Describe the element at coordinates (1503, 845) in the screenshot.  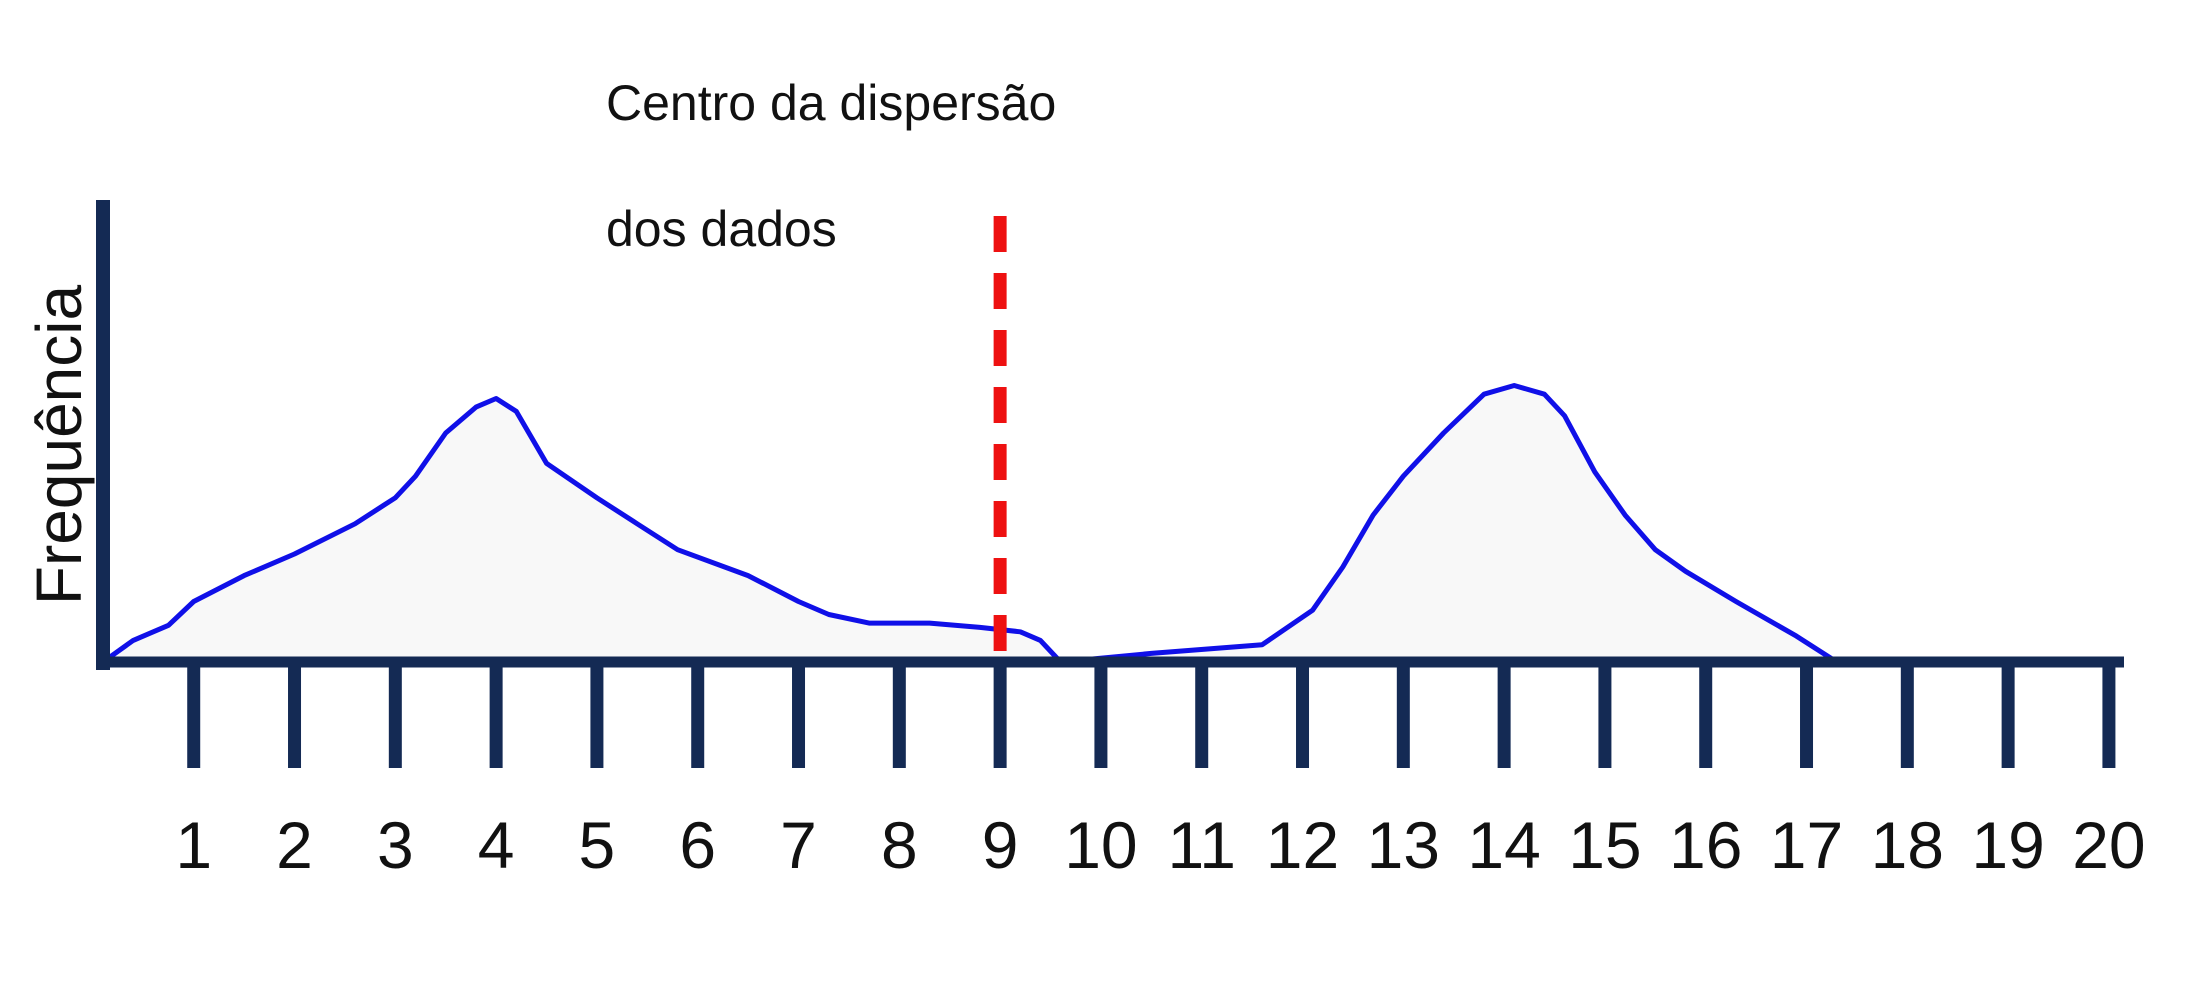
I see `x-tick-label-14: 14` at that location.